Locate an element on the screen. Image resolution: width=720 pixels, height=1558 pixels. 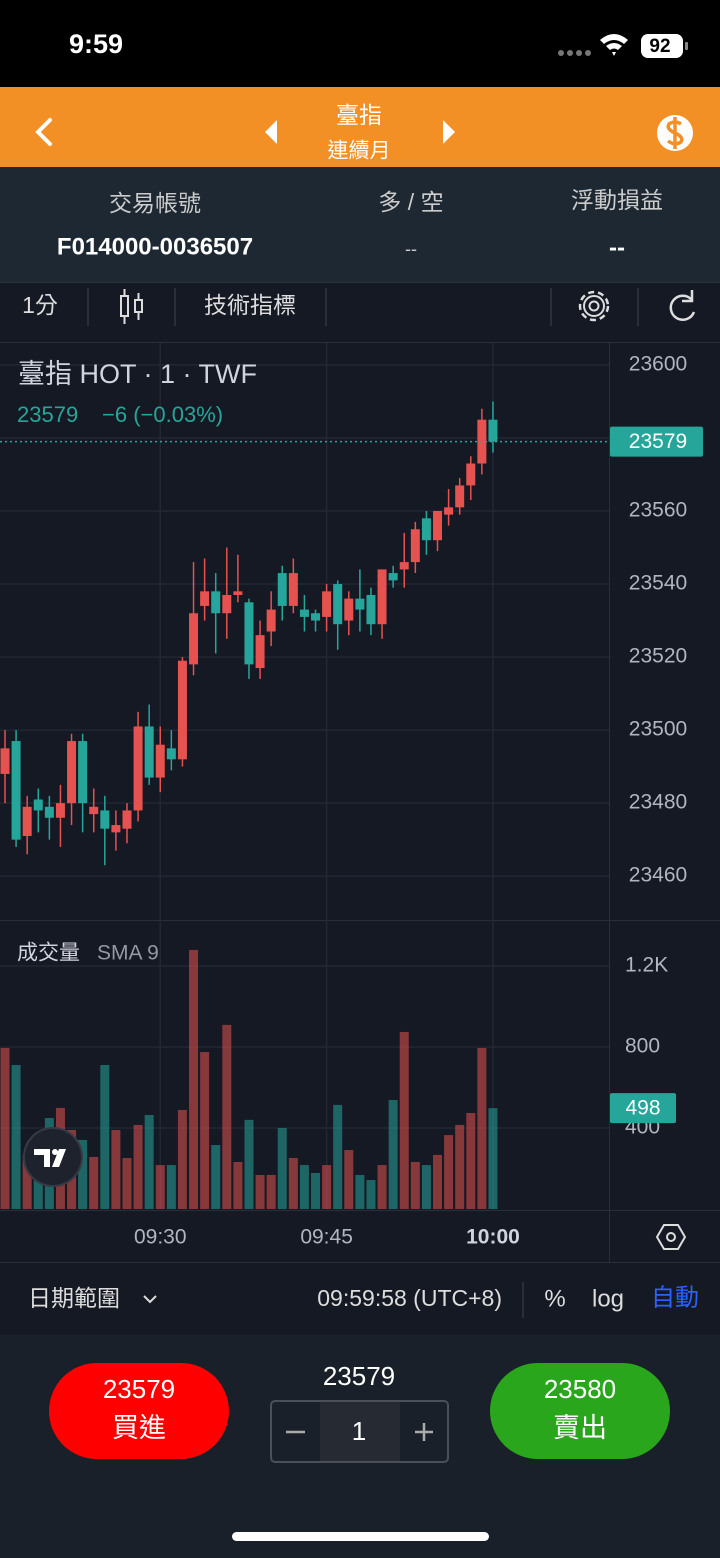
percent-toggle: % is located at coordinates (554, 1298).